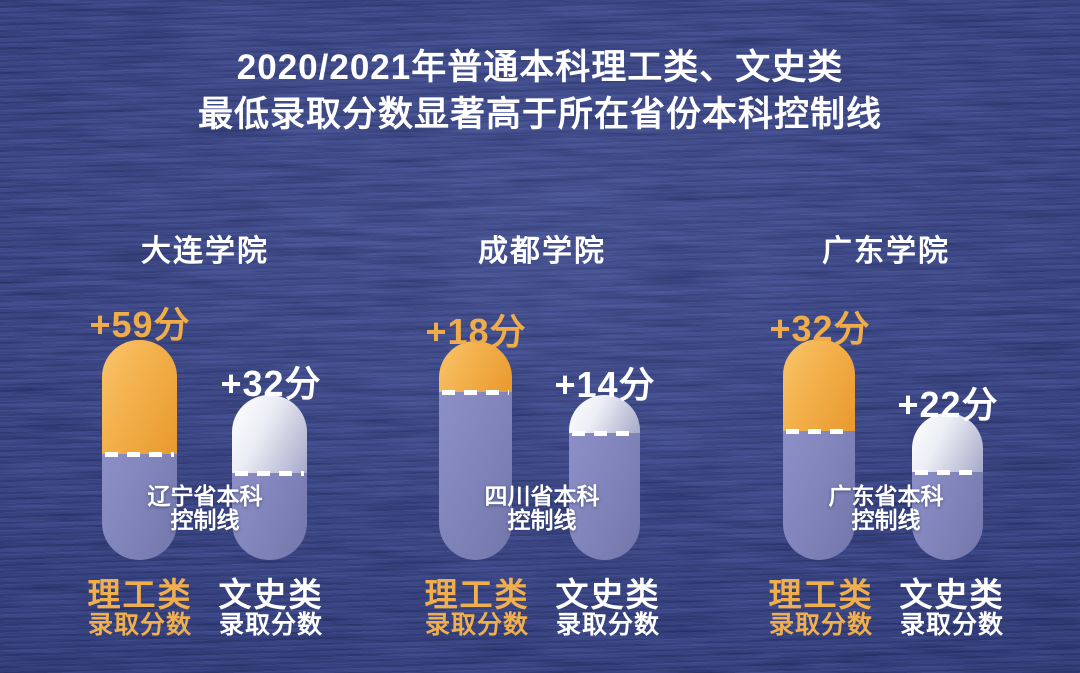  What do you see at coordinates (539, 114) in the screenshot?
I see `poster-title-line-2: 最低录取分数显著高于所在省份本科控制线` at bounding box center [539, 114].